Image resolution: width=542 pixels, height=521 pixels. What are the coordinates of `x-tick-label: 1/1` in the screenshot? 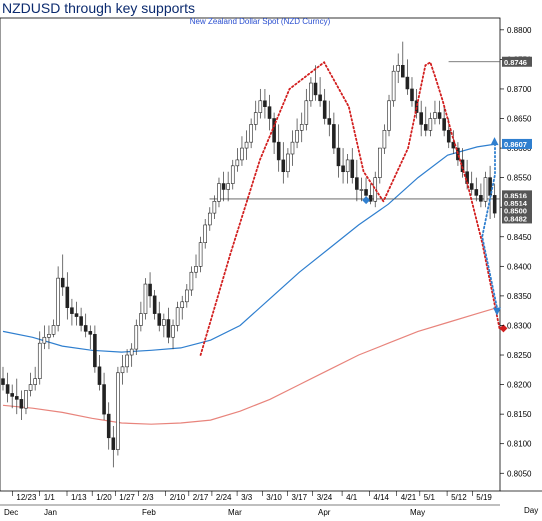 It's located at (50, 497).